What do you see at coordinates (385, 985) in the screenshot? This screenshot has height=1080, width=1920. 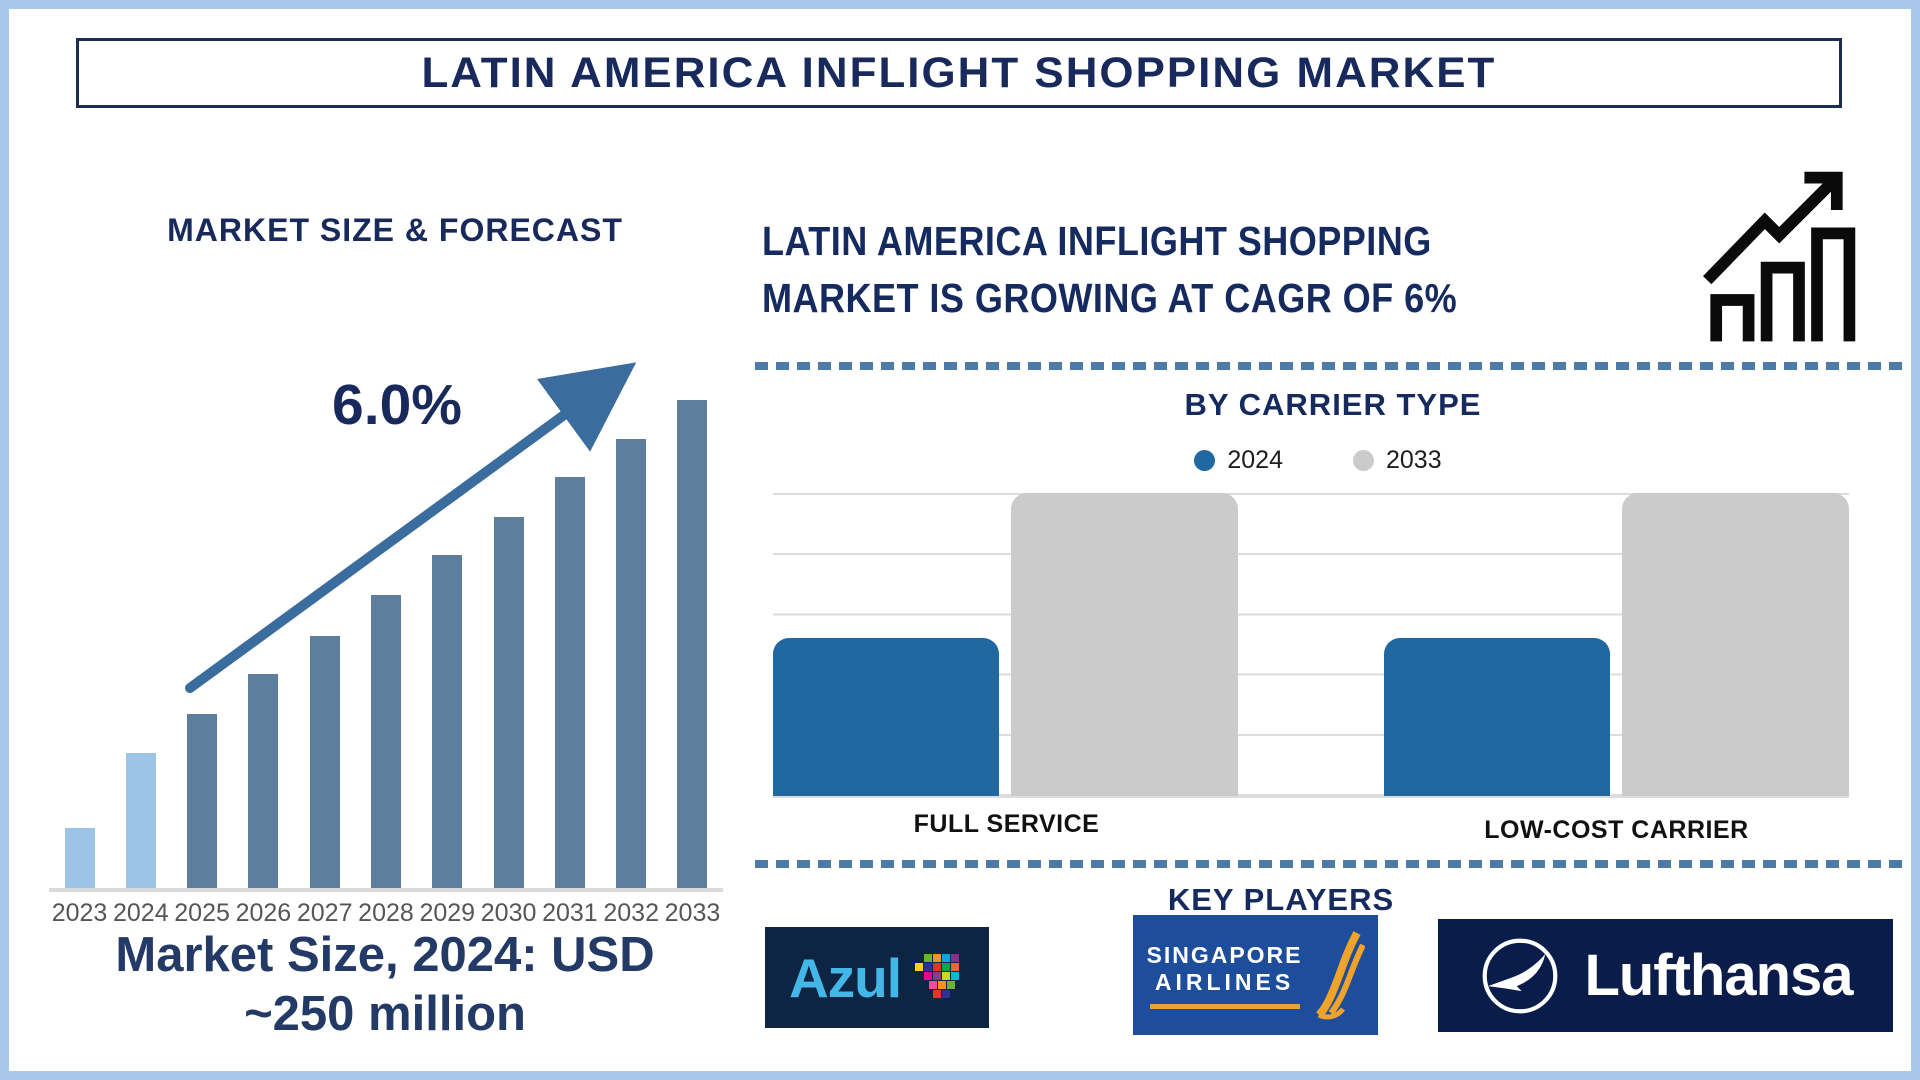 I see `market-size-footnote: Market Size, 2024: USD ~250 million` at bounding box center [385, 985].